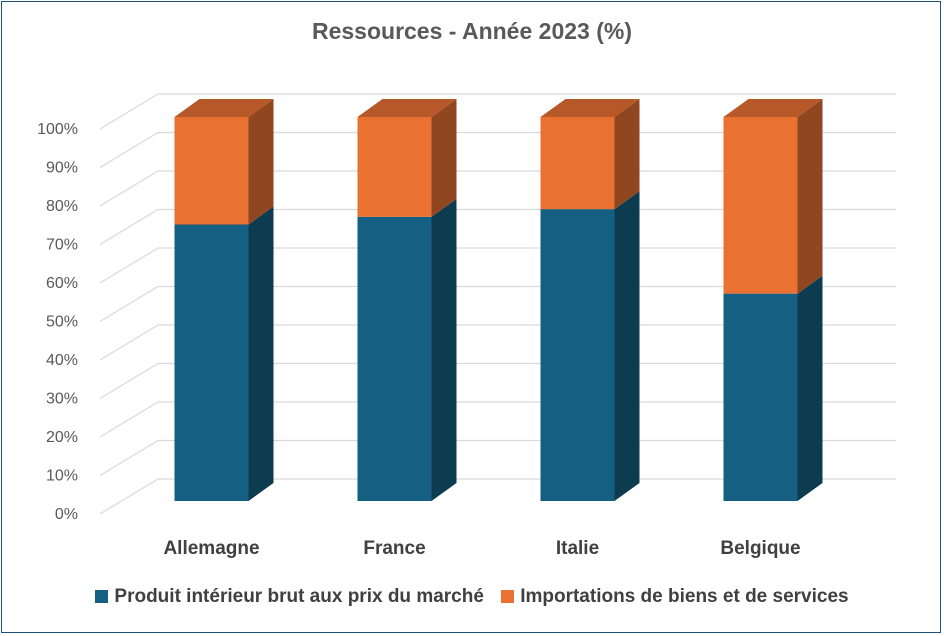 The height and width of the screenshot is (636, 944). I want to click on y-tick-label: 80%, so click(62, 206).